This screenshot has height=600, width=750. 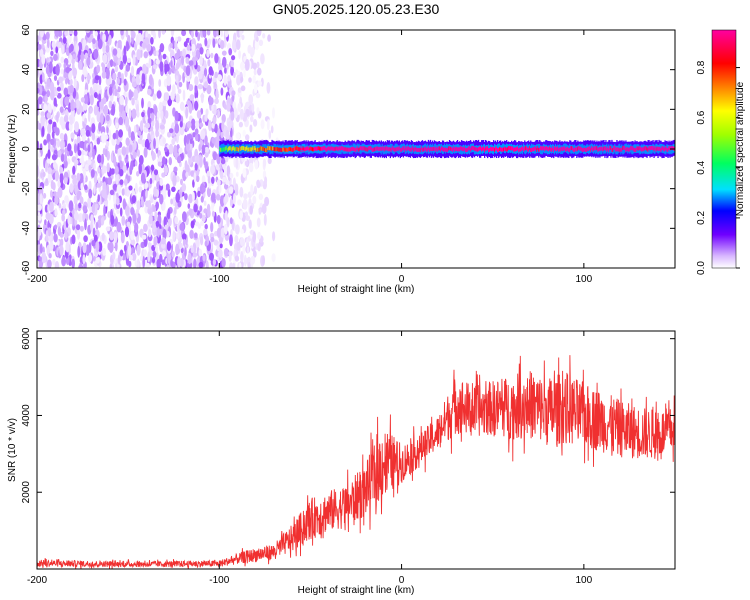 What do you see at coordinates (701, 117) in the screenshot?
I see `colorbar-tick-label: 0.6` at bounding box center [701, 117].